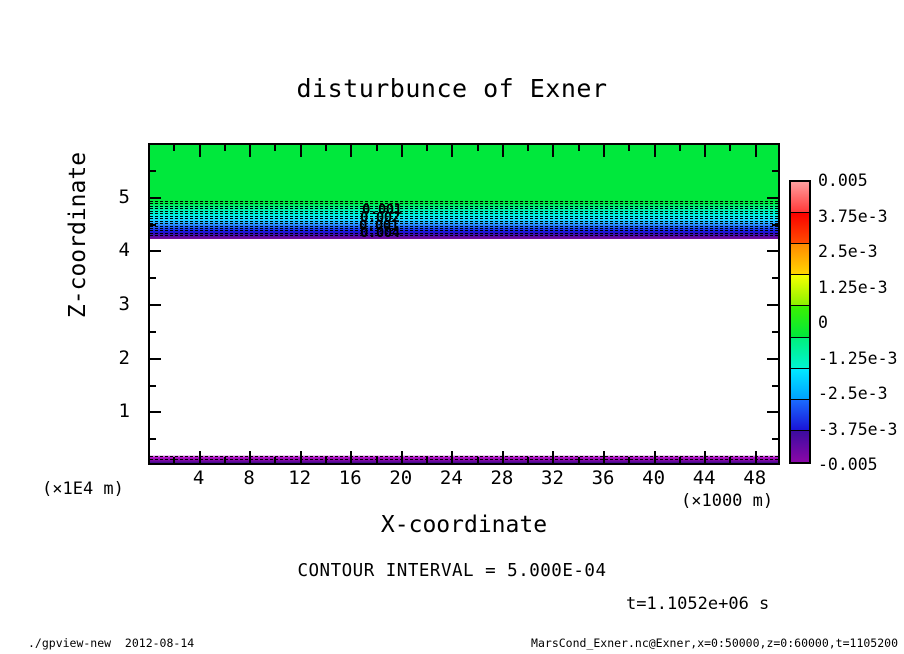  Describe the element at coordinates (350, 478) in the screenshot. I see `x-tick-label: 16` at that location.